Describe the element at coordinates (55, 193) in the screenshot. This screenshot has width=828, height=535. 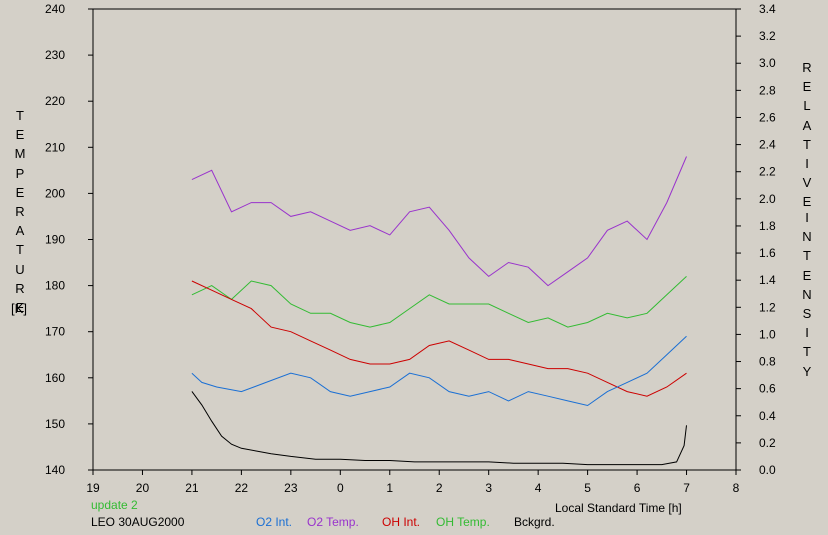
I see `left-tick-label: 200` at that location.